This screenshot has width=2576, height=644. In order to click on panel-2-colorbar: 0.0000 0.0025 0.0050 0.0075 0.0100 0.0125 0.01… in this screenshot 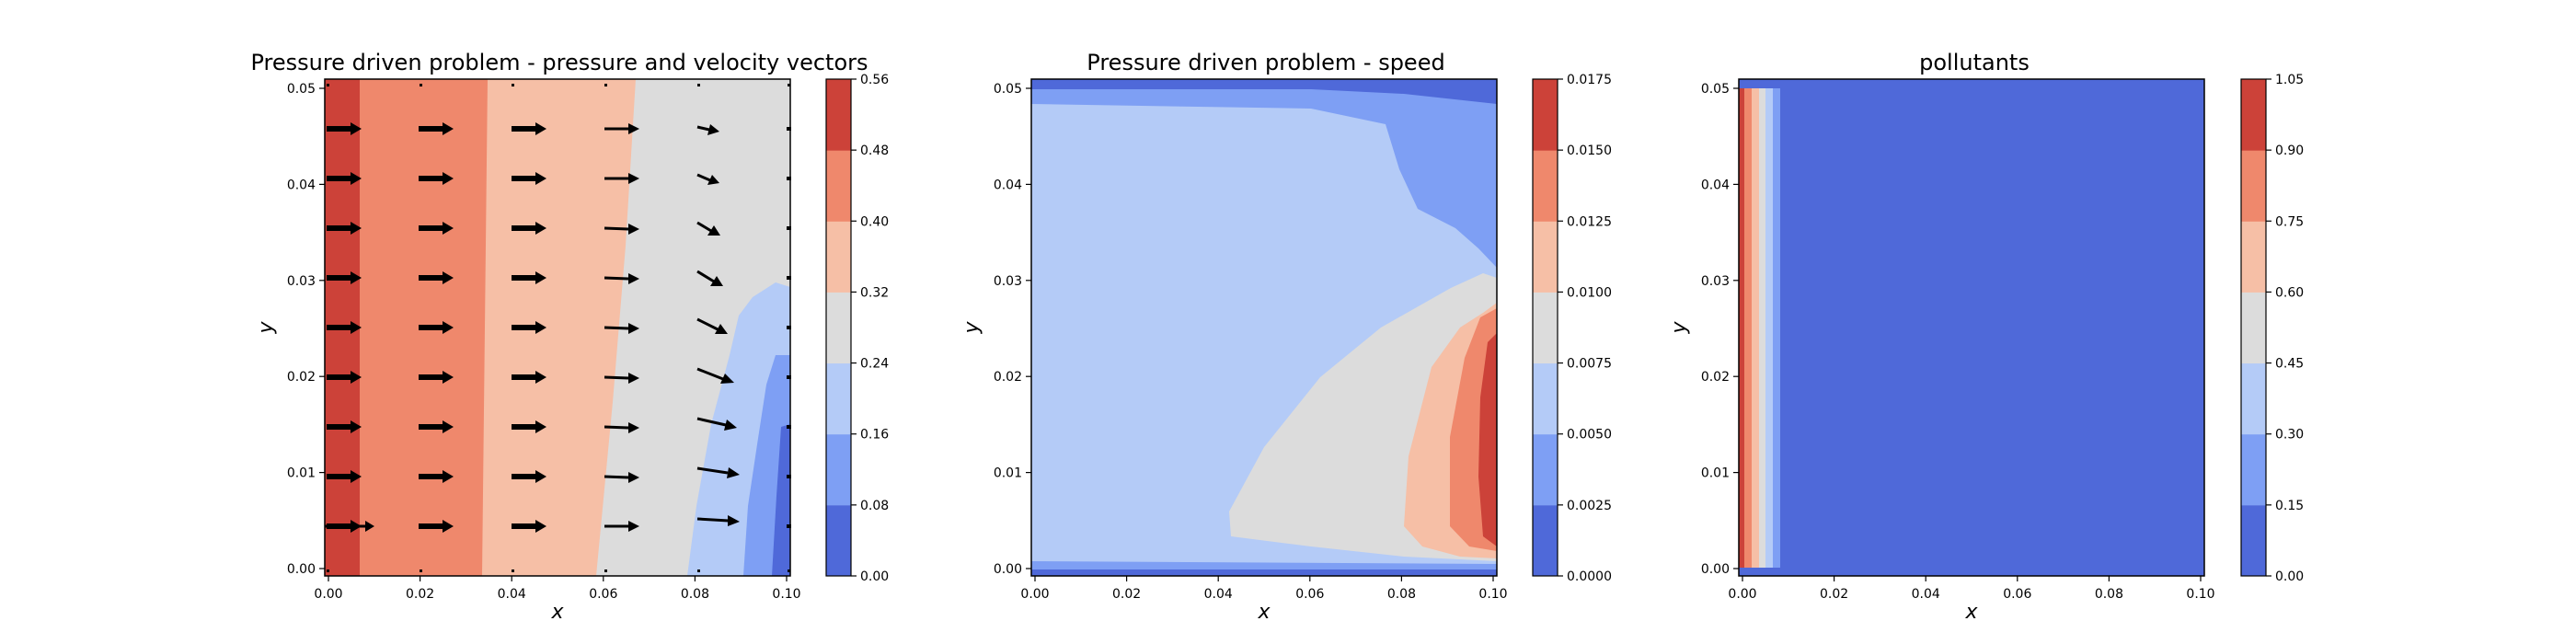, I will do `click(1572, 328)`.